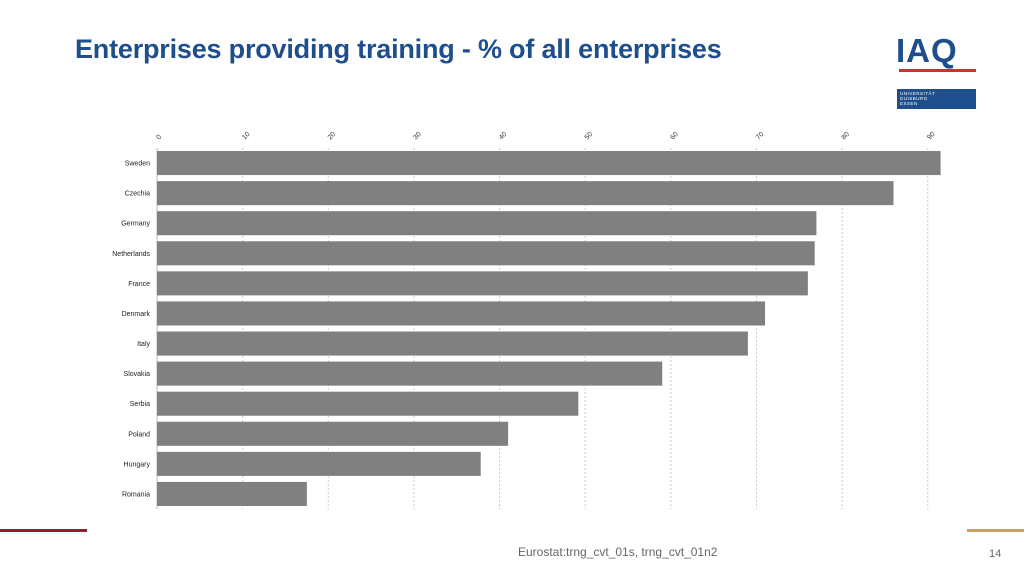 This screenshot has width=1024, height=576. What do you see at coordinates (143, 344) in the screenshot?
I see `category-label: Italy` at bounding box center [143, 344].